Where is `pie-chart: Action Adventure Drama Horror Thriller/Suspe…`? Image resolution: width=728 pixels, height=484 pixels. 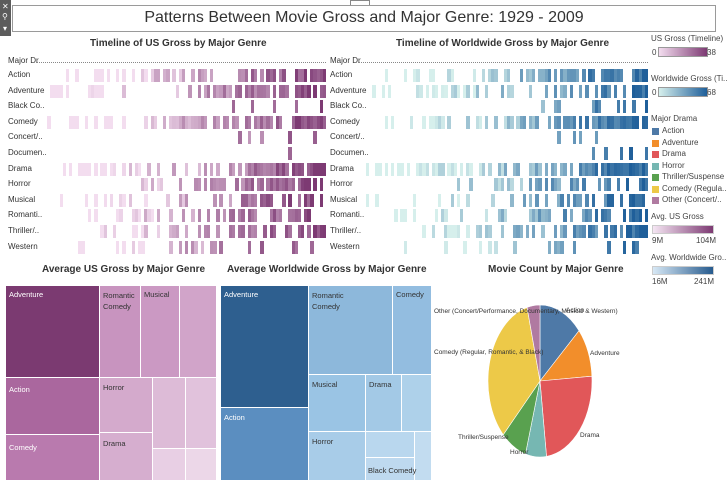 pie-chart: Action Adventure Drama Horror Thriller/Suspe… is located at coordinates (540, 382).